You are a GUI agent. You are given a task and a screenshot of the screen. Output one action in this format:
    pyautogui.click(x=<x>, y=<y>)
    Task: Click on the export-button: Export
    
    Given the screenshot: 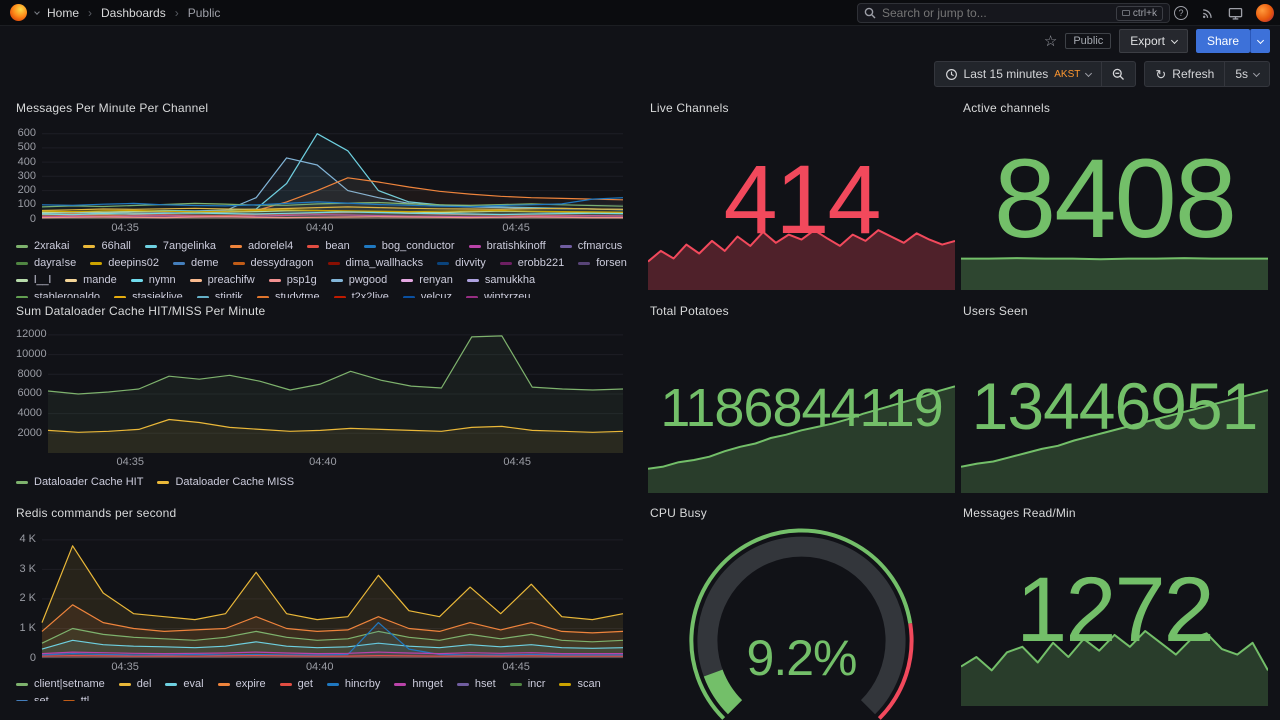 What is the action you would take?
    pyautogui.click(x=1153, y=41)
    